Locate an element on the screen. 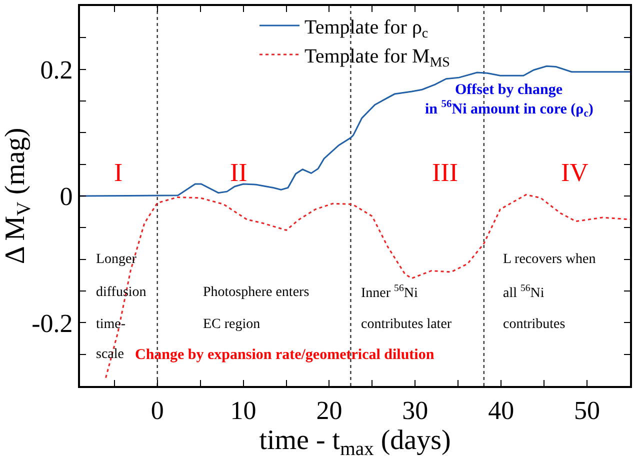 The width and height of the screenshot is (636, 466). legend-label: Template for M$_{MS}$ is located at coordinates (377, 57).